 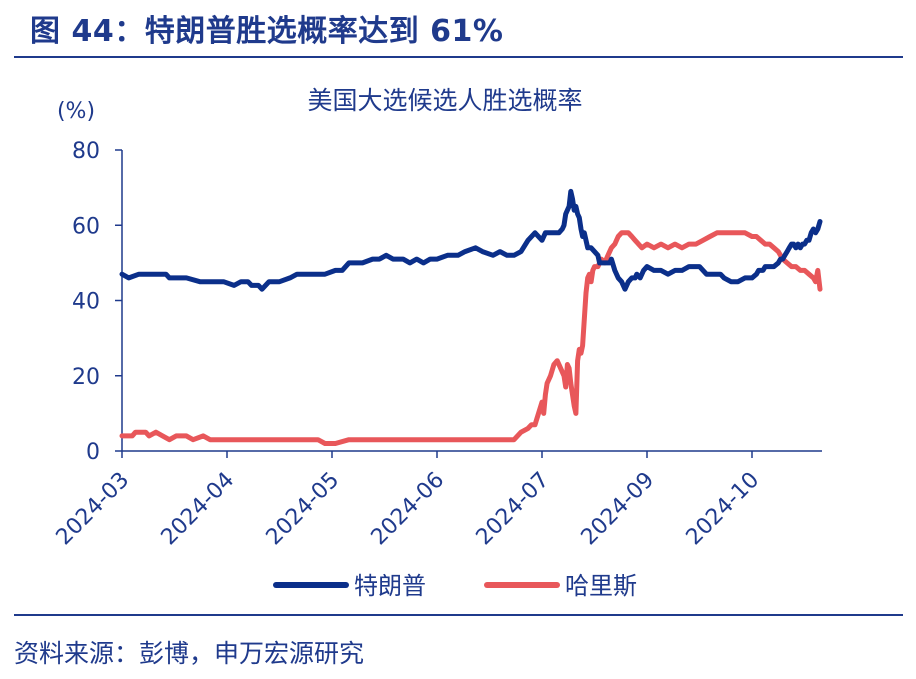 What do you see at coordinates (76, 111) in the screenshot?
I see `y-axis-label: (%)` at bounding box center [76, 111].